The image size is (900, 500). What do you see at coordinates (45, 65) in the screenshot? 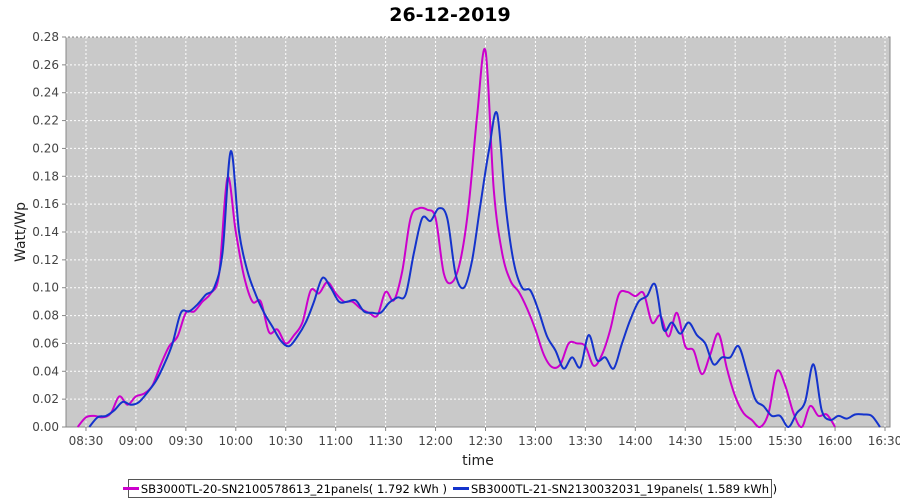
I see `y-tick-label: 0.26` at bounding box center [45, 65].